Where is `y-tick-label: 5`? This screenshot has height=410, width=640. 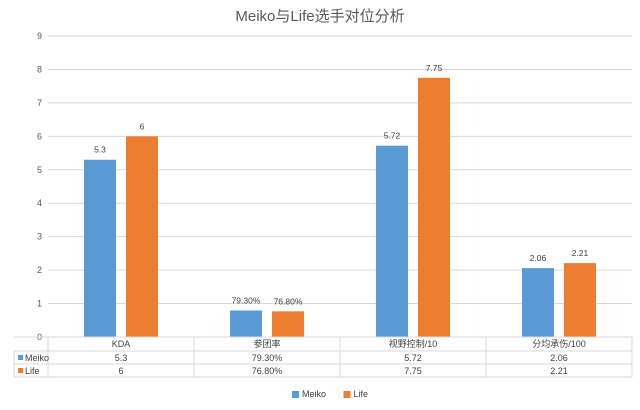 y-tick-label: 5 is located at coordinates (39, 170).